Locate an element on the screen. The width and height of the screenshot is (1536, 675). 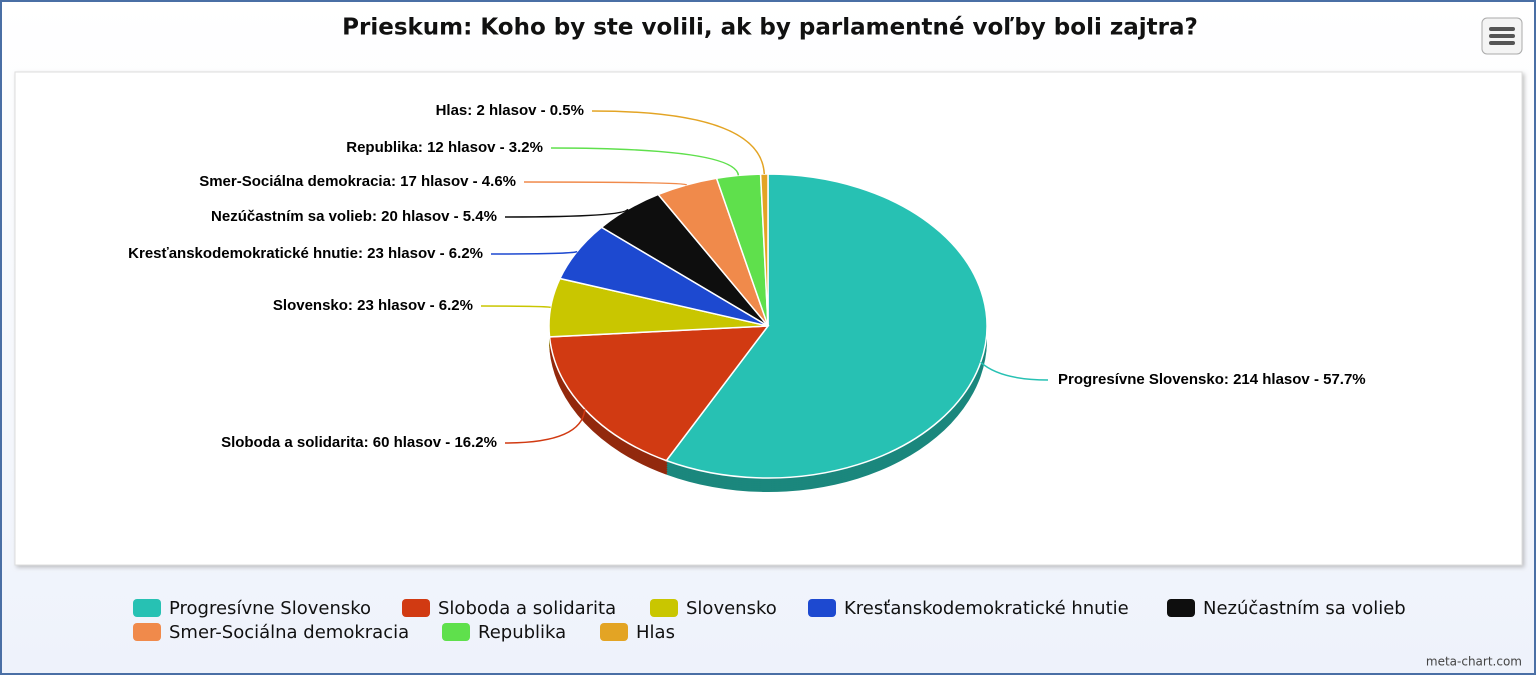
legend-label: Progresívne Slovensko is located at coordinates (270, 608).